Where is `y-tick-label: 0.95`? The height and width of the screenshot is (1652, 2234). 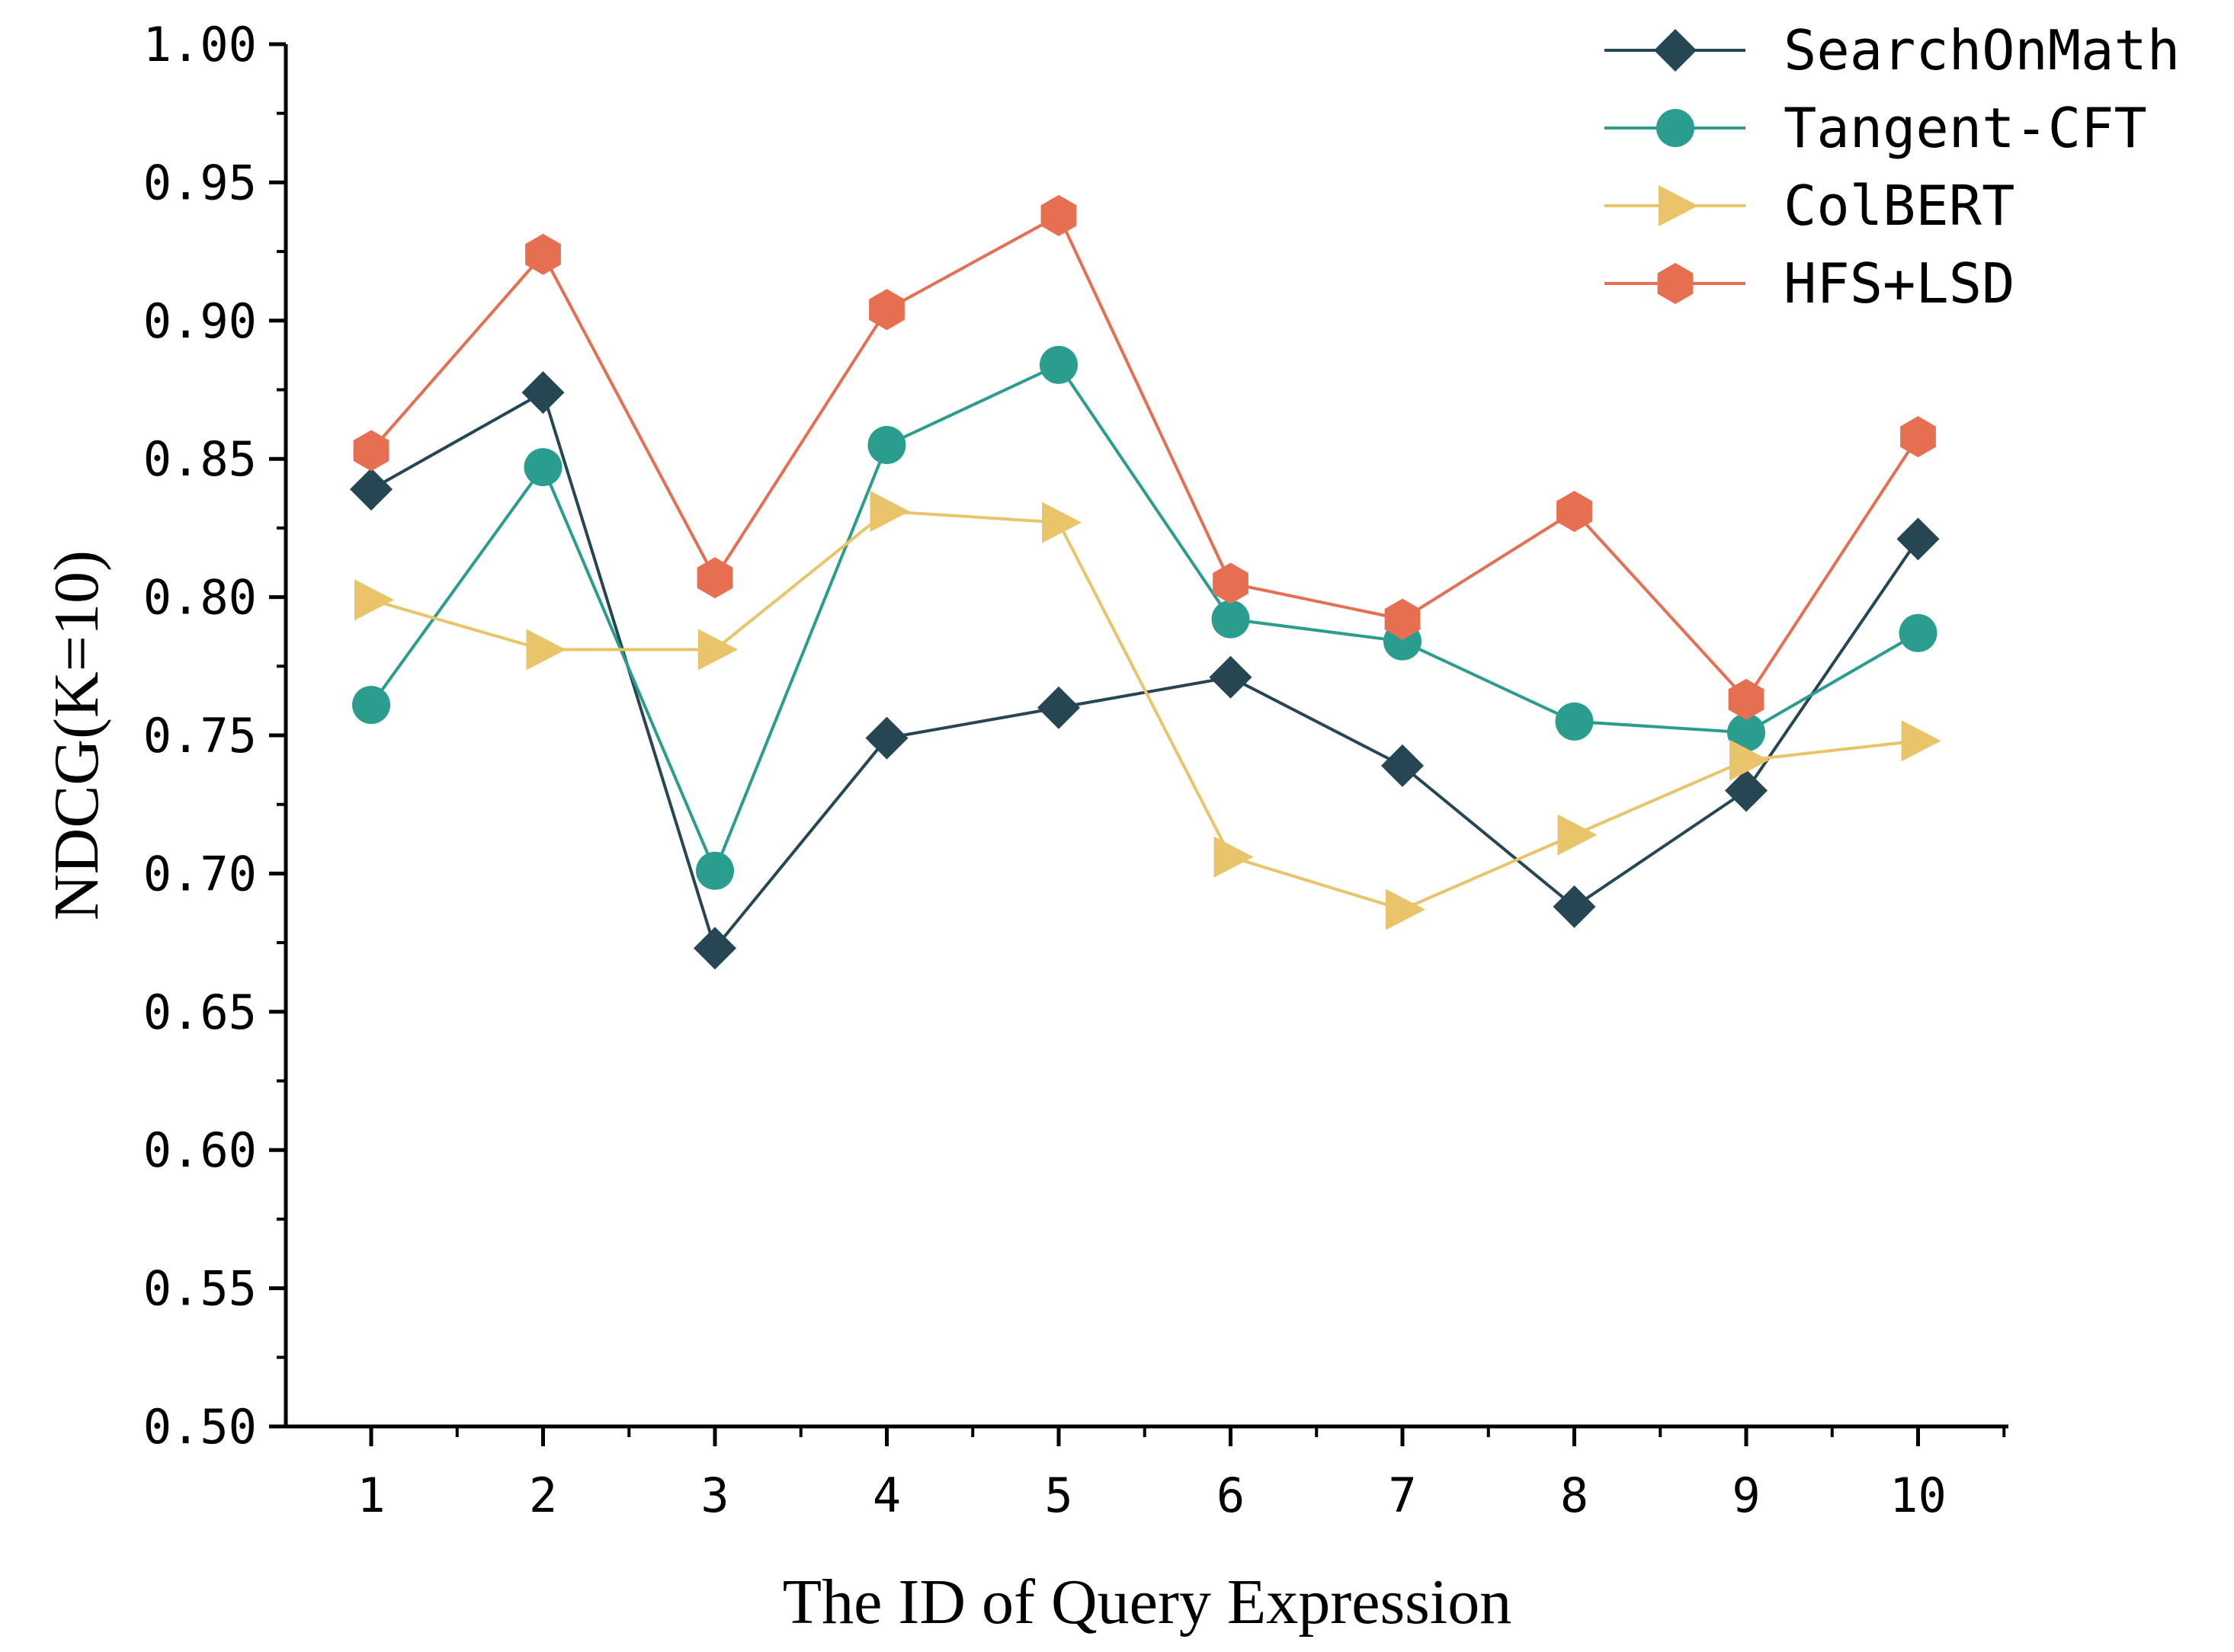 y-tick-label: 0.95 is located at coordinates (200, 182).